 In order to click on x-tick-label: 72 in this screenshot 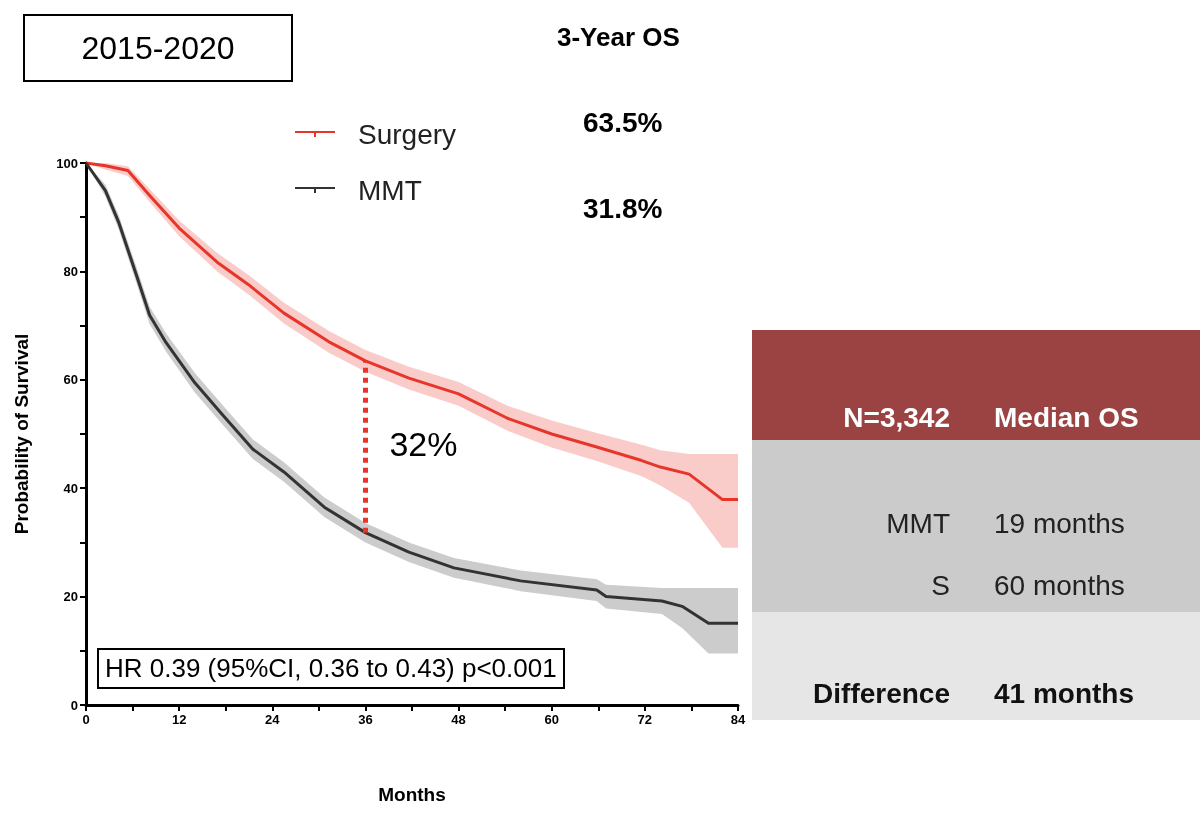, I will do `click(645, 719)`.